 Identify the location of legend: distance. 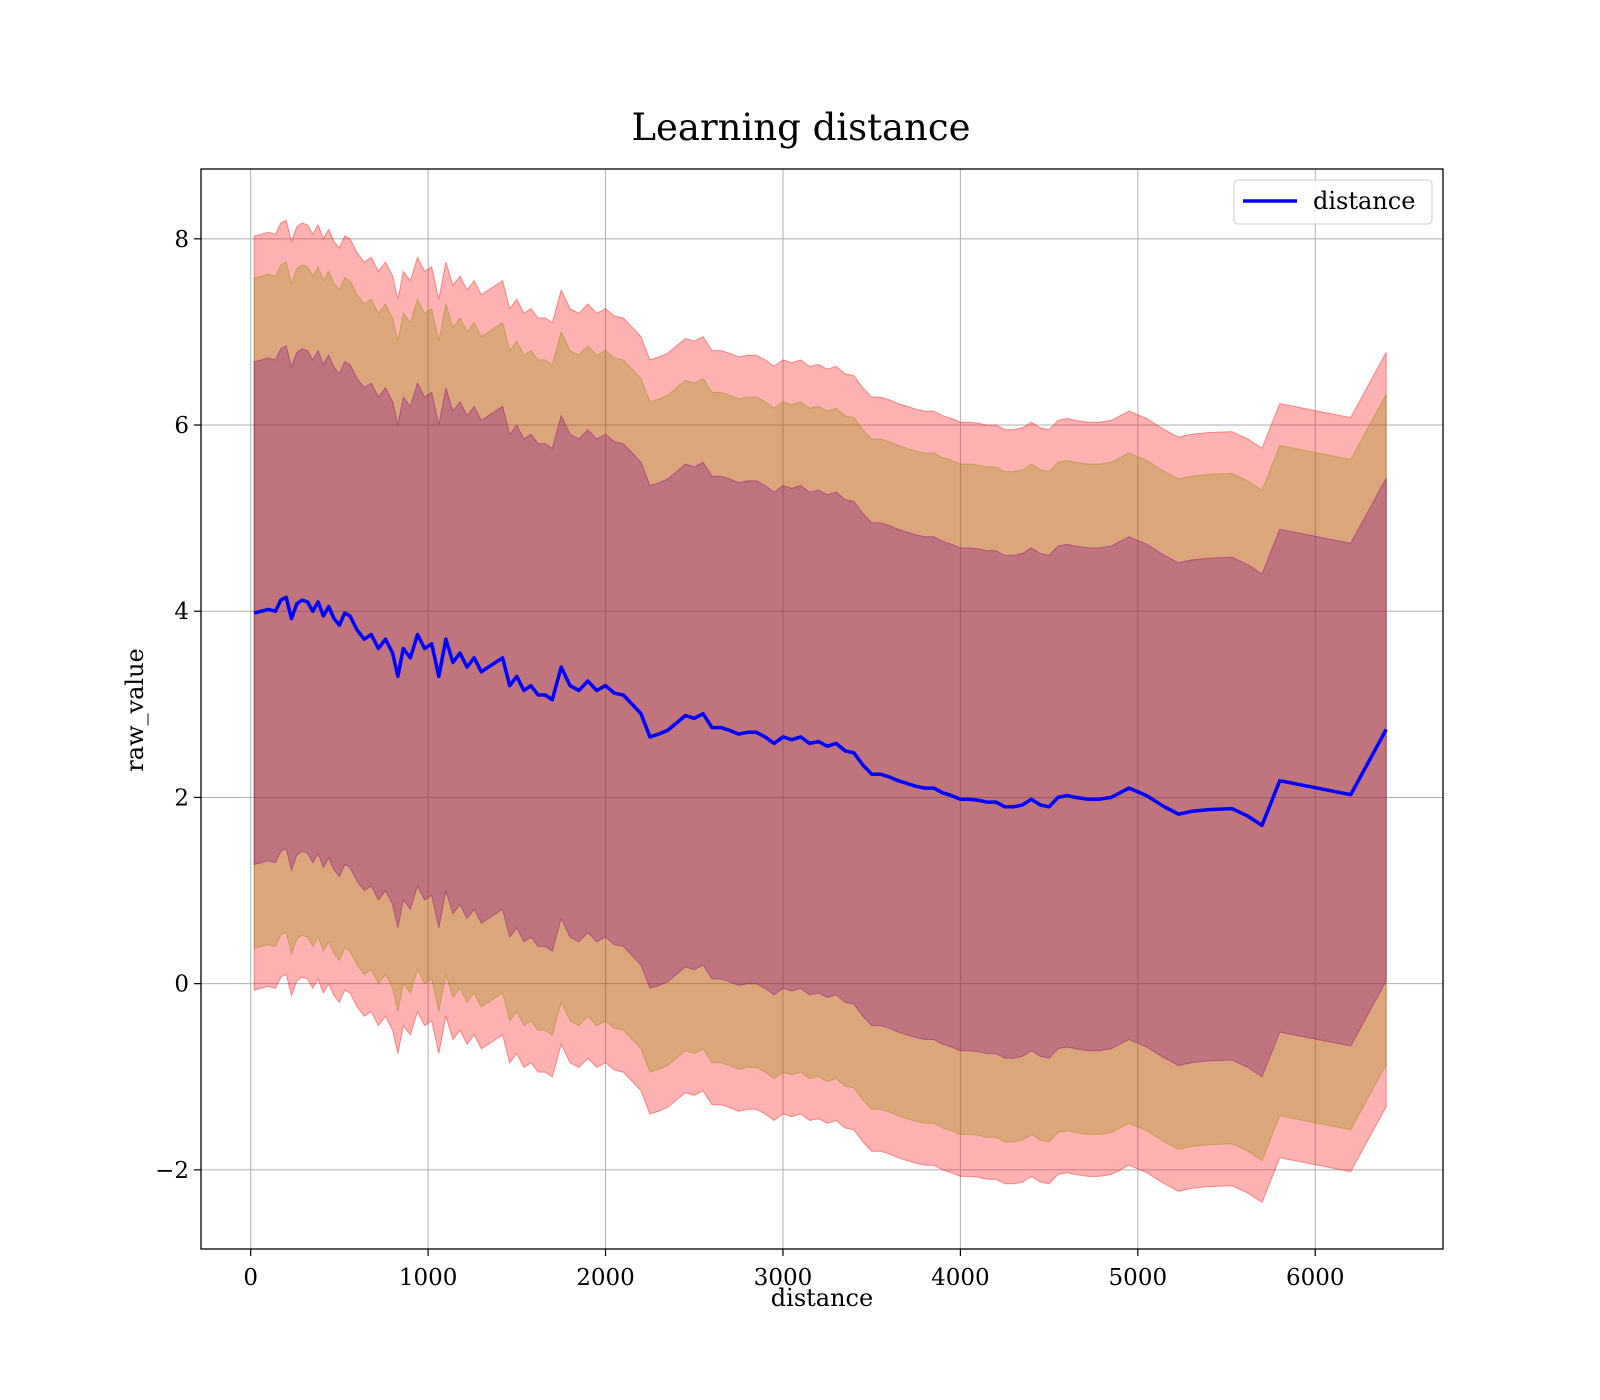
(1333, 202).